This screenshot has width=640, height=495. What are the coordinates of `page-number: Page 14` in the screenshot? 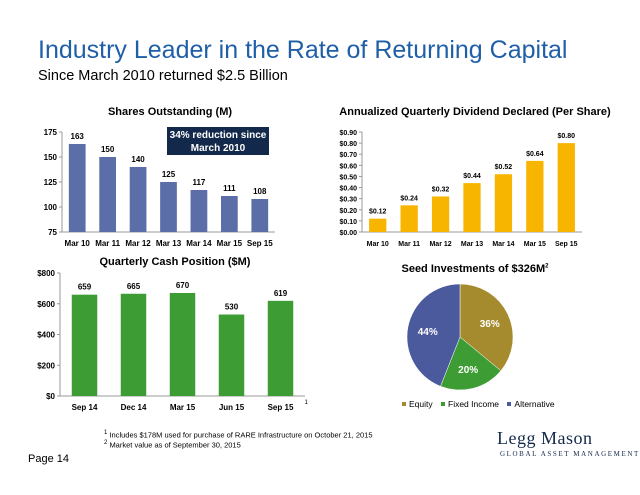 It's located at (48, 459).